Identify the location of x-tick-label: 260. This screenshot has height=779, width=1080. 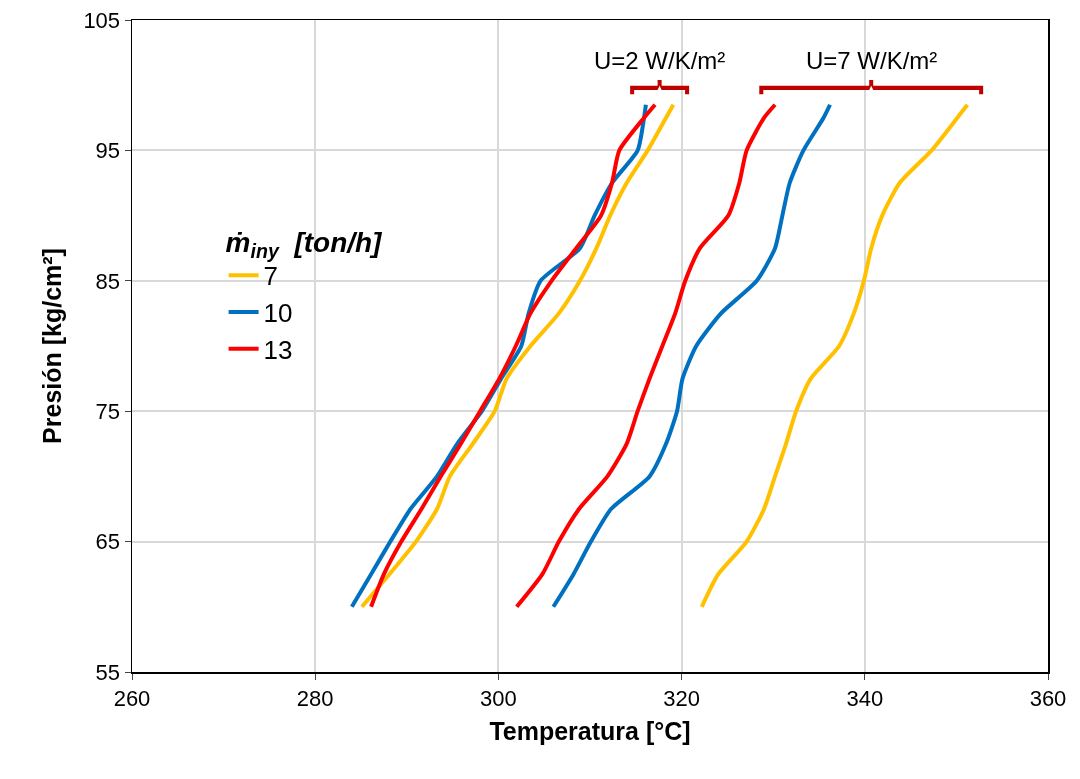
(132, 698).